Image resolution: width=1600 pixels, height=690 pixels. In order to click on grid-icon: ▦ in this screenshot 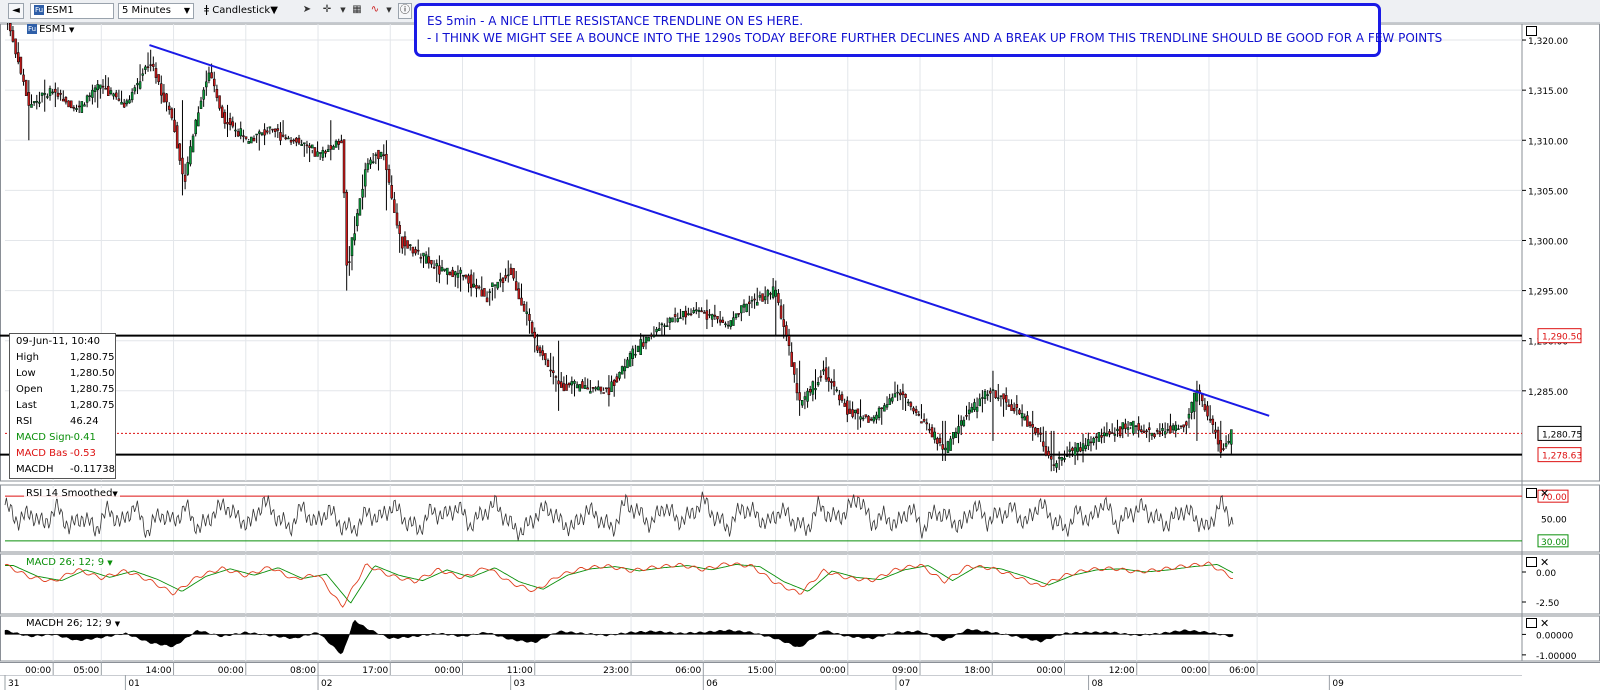, I will do `click(357, 9)`.